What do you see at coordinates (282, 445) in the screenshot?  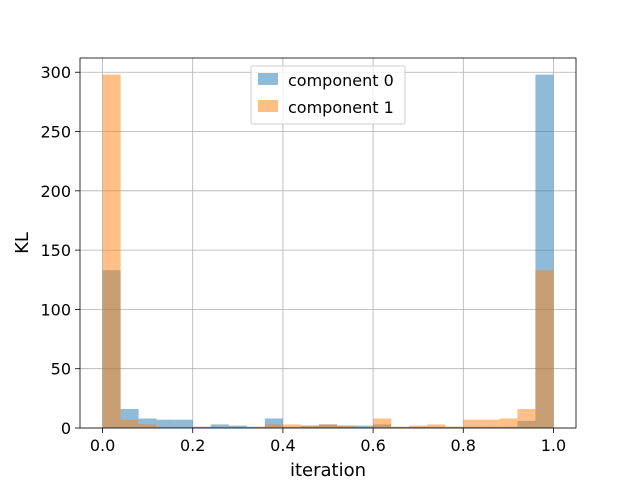 I see `x-tick-label: 0.4` at bounding box center [282, 445].